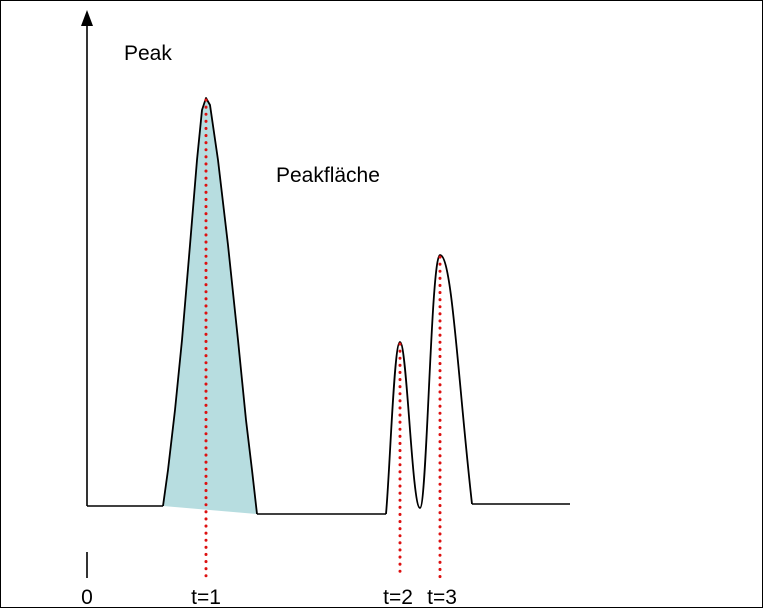 The width and height of the screenshot is (763, 608). I want to click on x-label-t2: t=2, so click(398, 597).